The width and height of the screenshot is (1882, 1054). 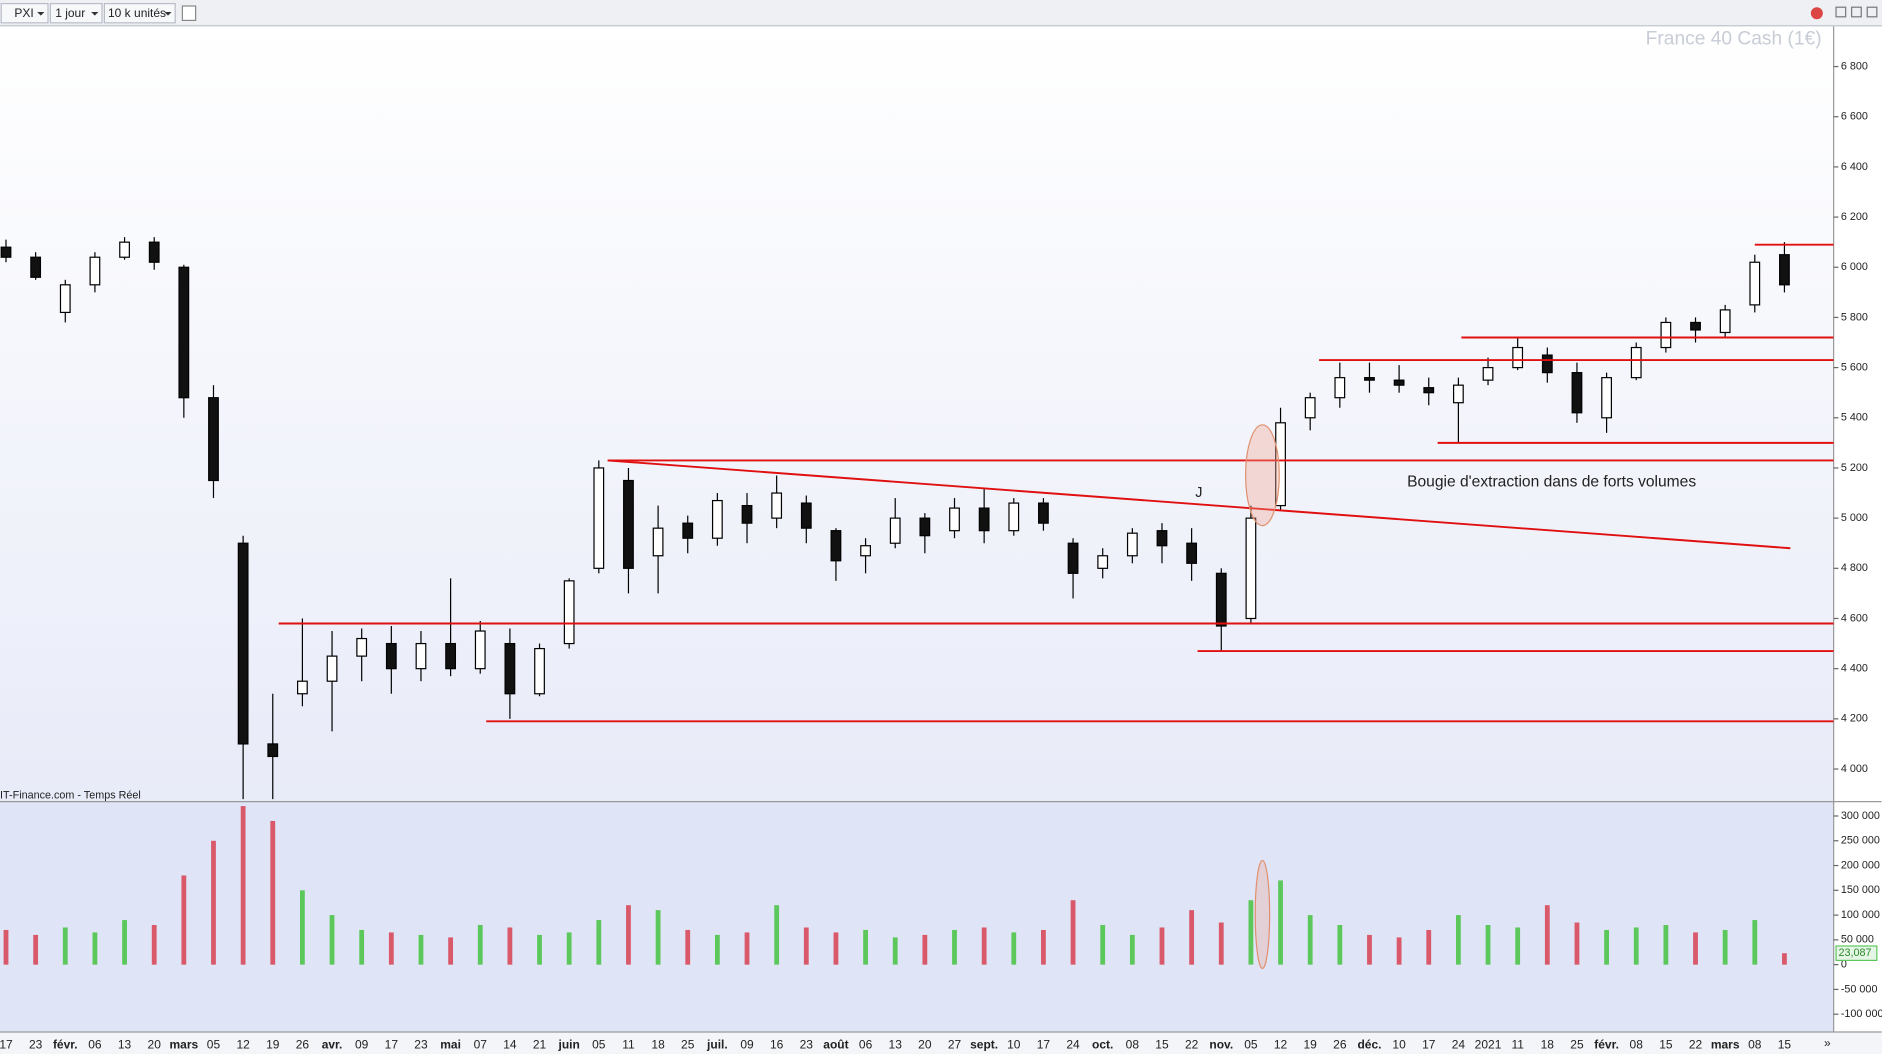 What do you see at coordinates (807, 1044) in the screenshot?
I see `x-tick-label: 23` at bounding box center [807, 1044].